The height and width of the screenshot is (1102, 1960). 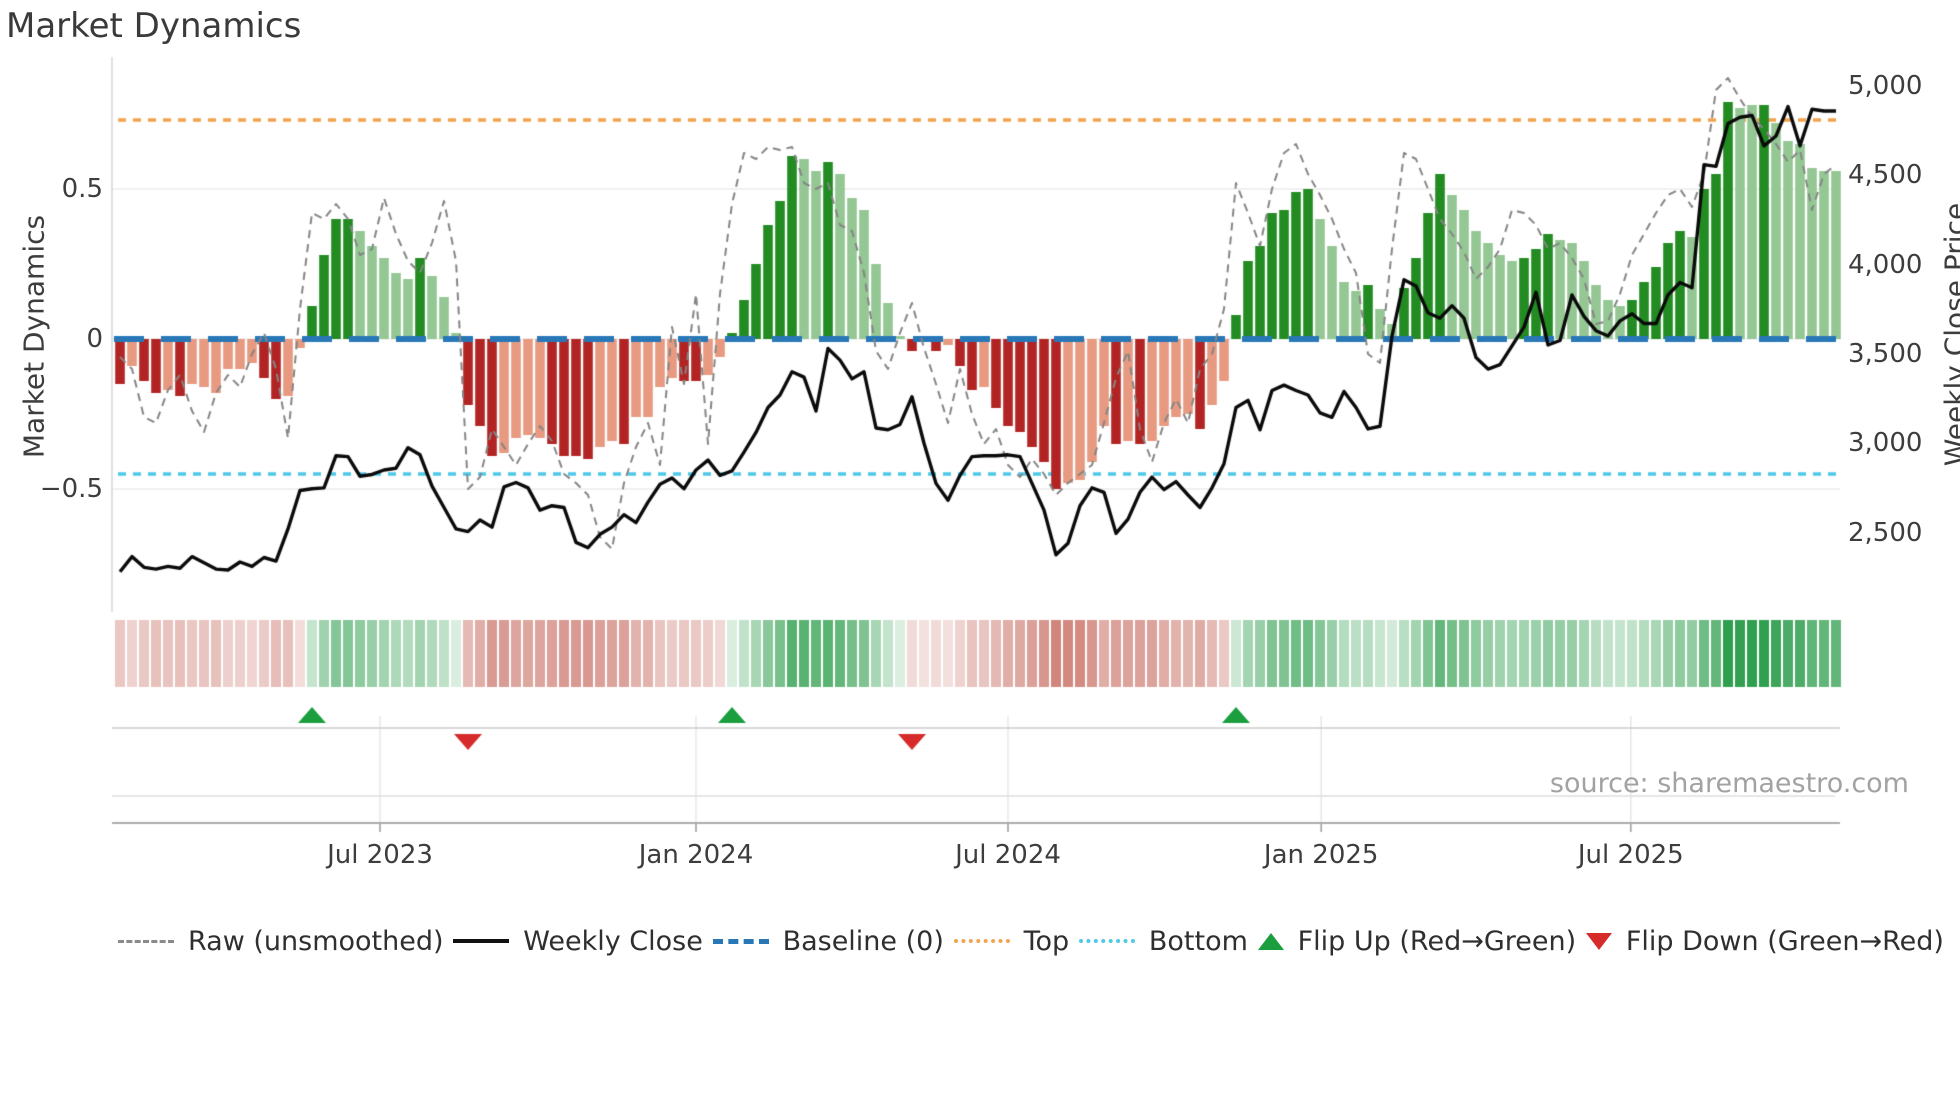 I want to click on legend-label: Raw (unsmoothed), so click(x=316, y=941).